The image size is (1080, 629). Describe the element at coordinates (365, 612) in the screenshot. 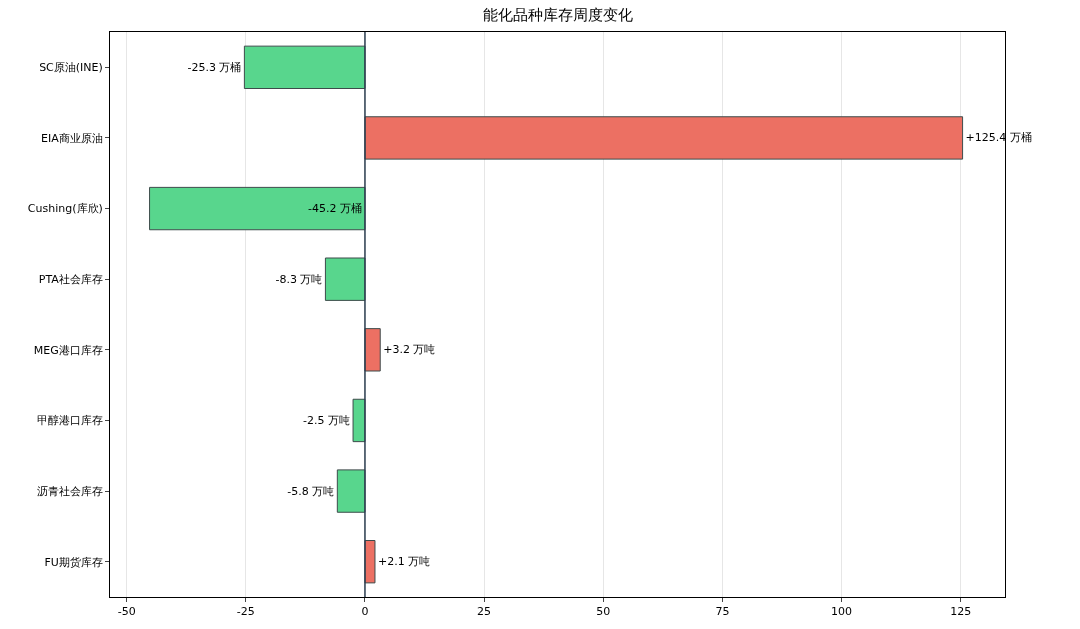

I see `x-tick-label: 0` at that location.